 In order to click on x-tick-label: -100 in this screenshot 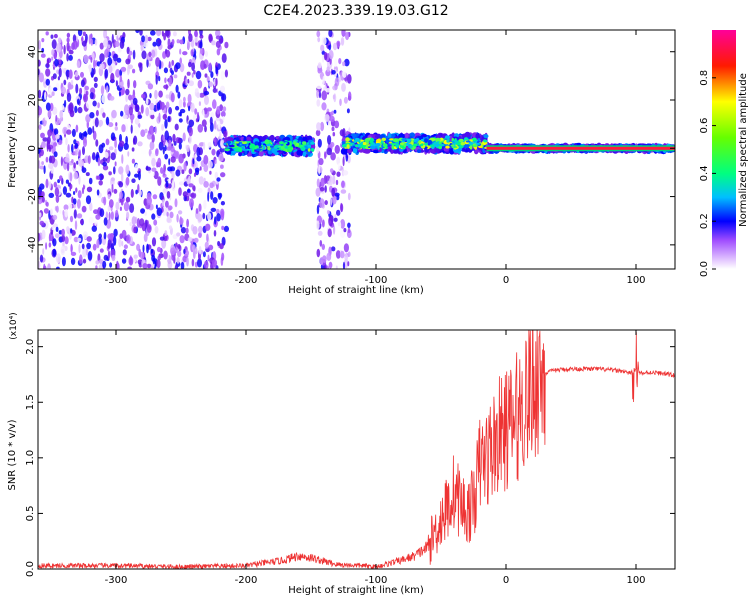, I will do `click(376, 580)`.